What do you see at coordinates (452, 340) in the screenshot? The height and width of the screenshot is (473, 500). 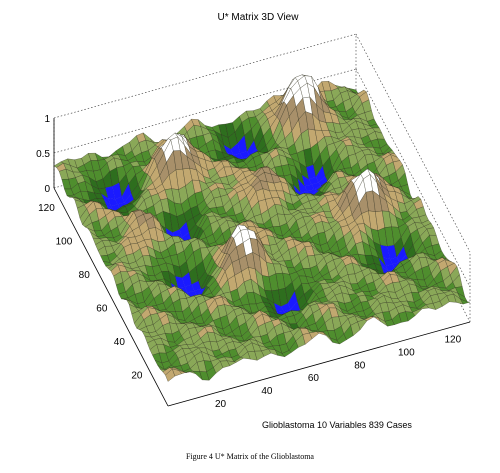 I see `x-tick-label: 120` at bounding box center [452, 340].